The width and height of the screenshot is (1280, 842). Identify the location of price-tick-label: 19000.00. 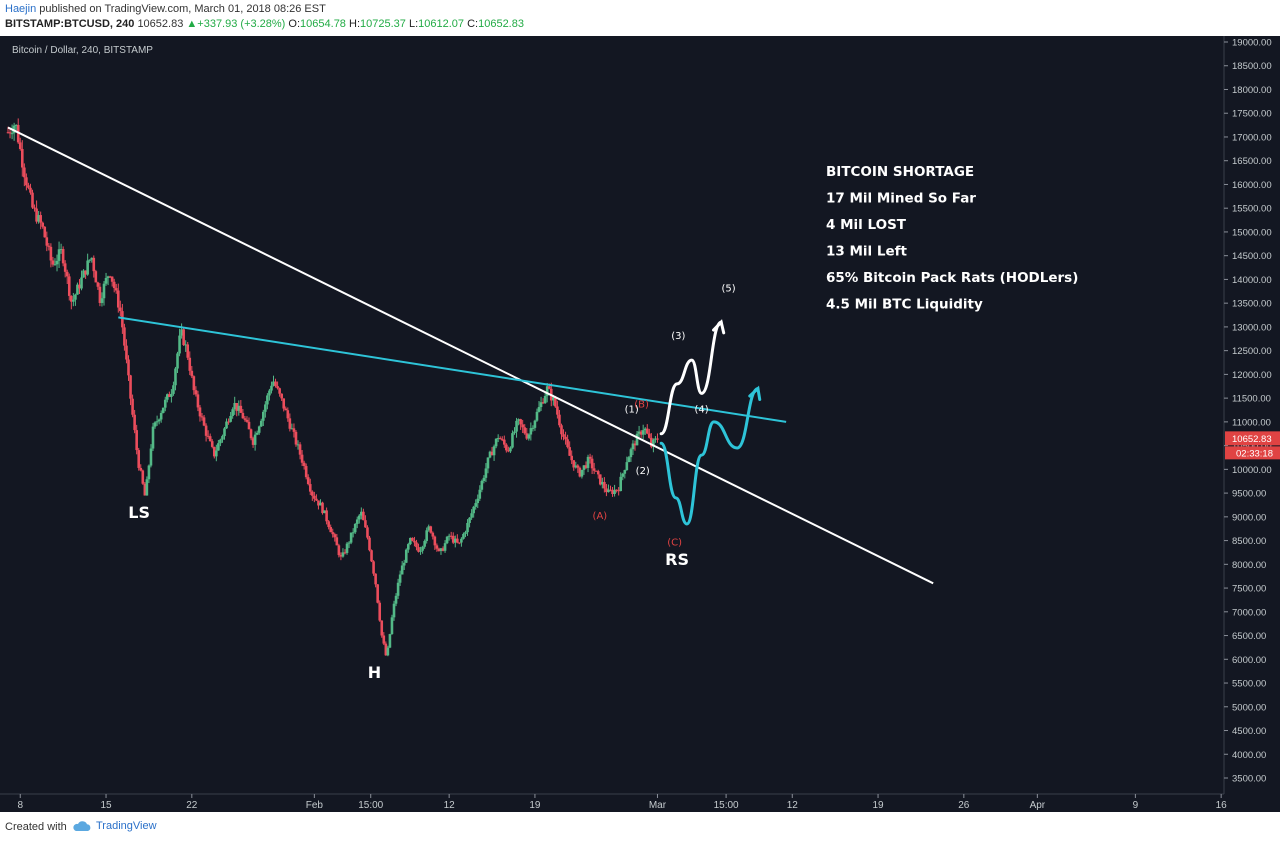
(1252, 43).